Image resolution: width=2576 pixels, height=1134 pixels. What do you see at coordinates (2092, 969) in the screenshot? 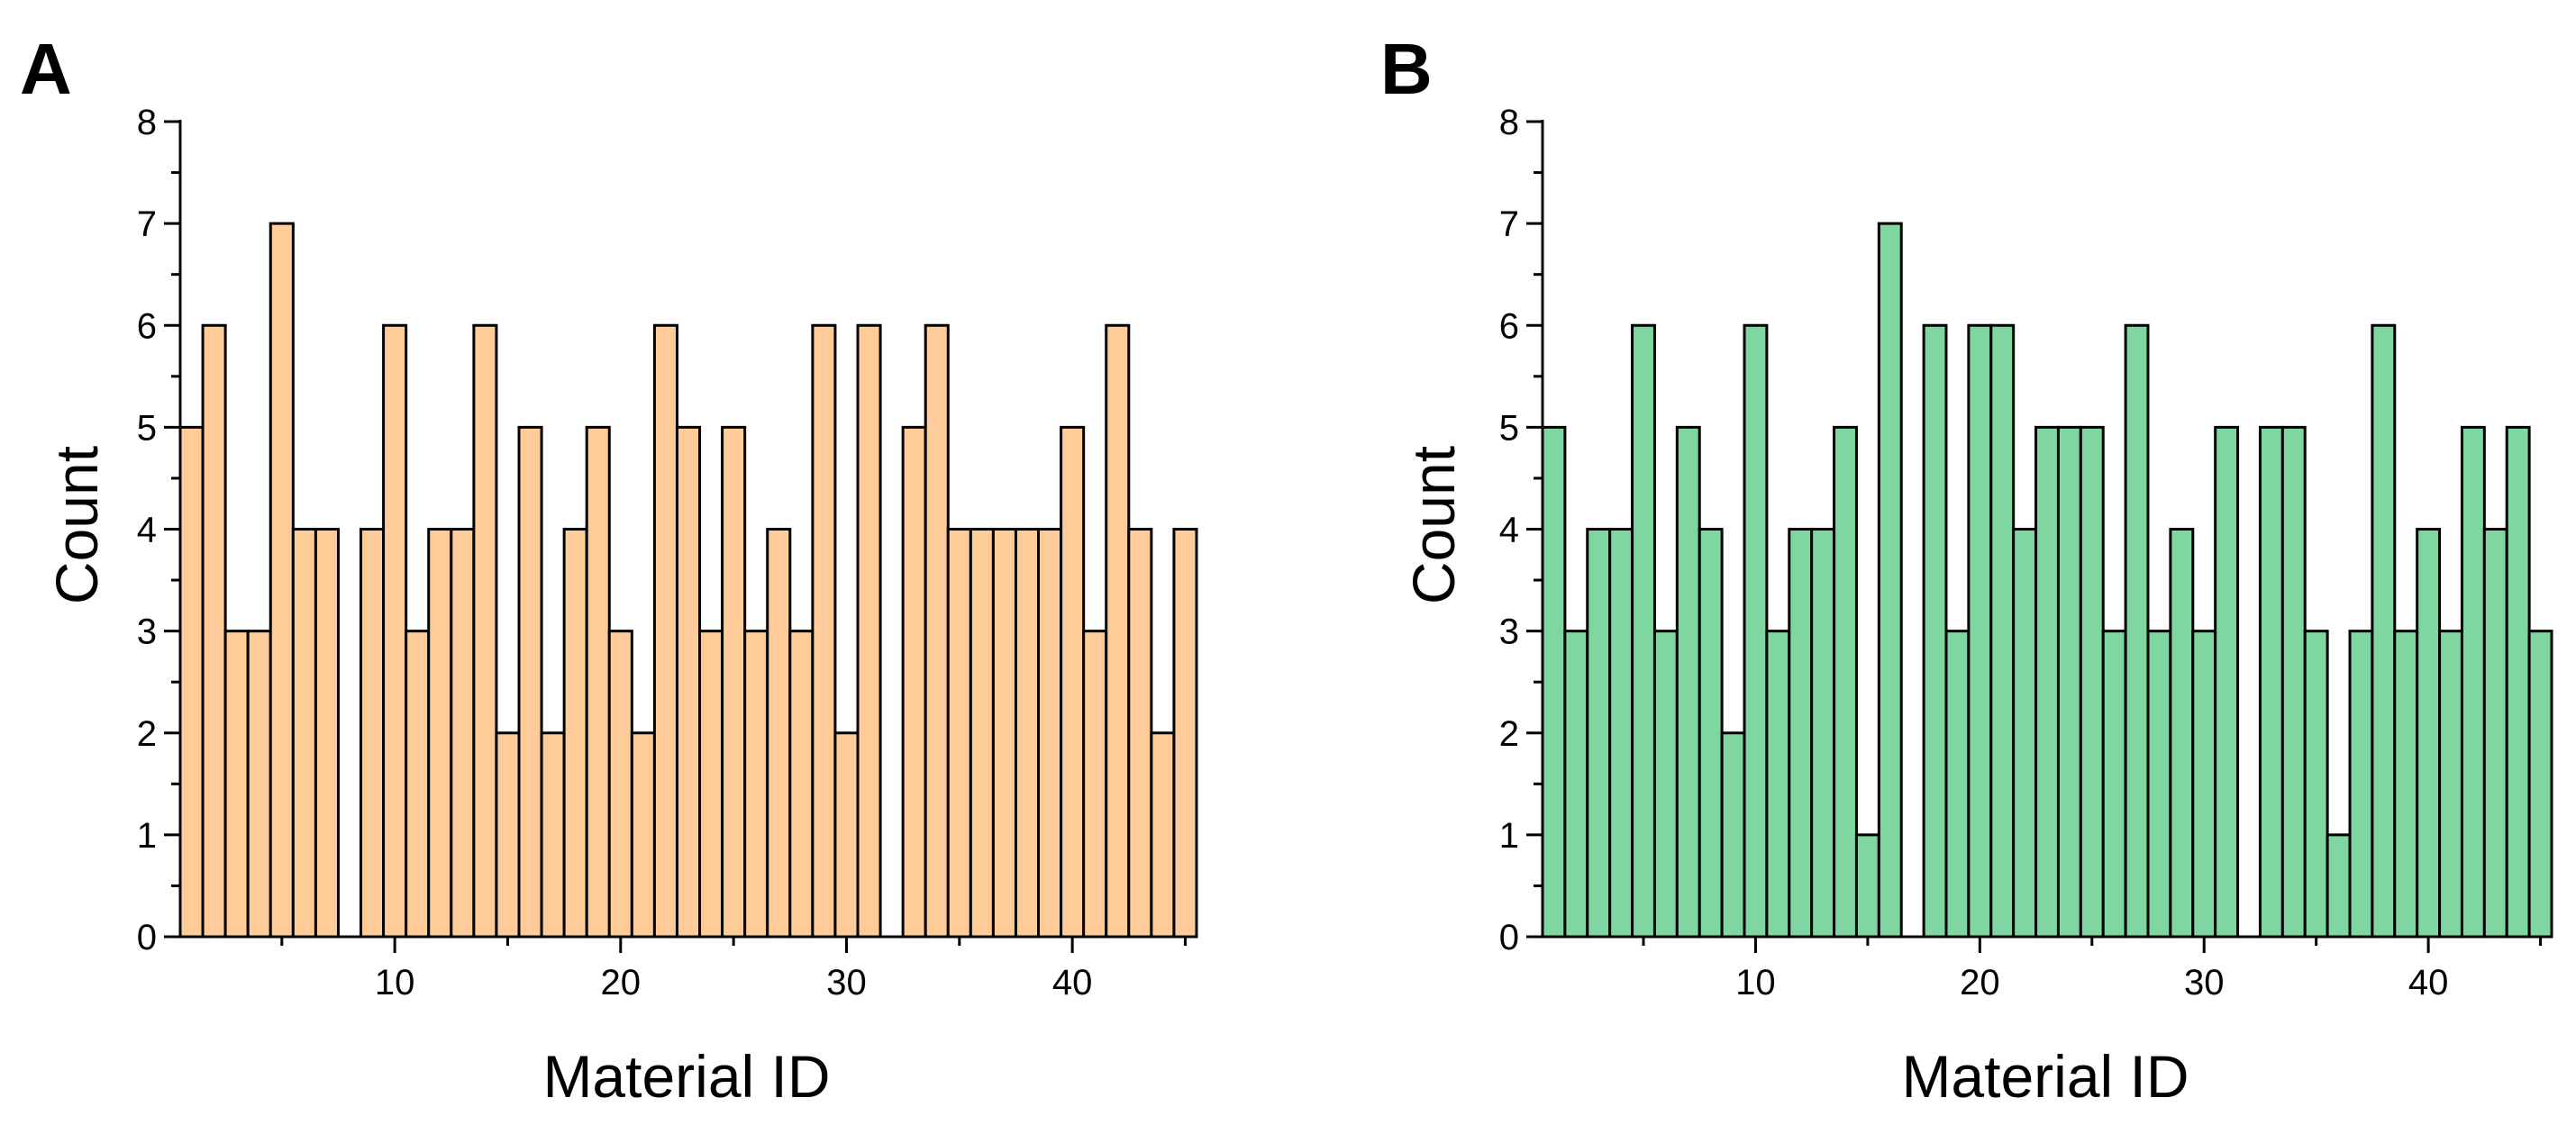
I see `panel-b-x-ticks: 10 20 30 40` at bounding box center [2092, 969].